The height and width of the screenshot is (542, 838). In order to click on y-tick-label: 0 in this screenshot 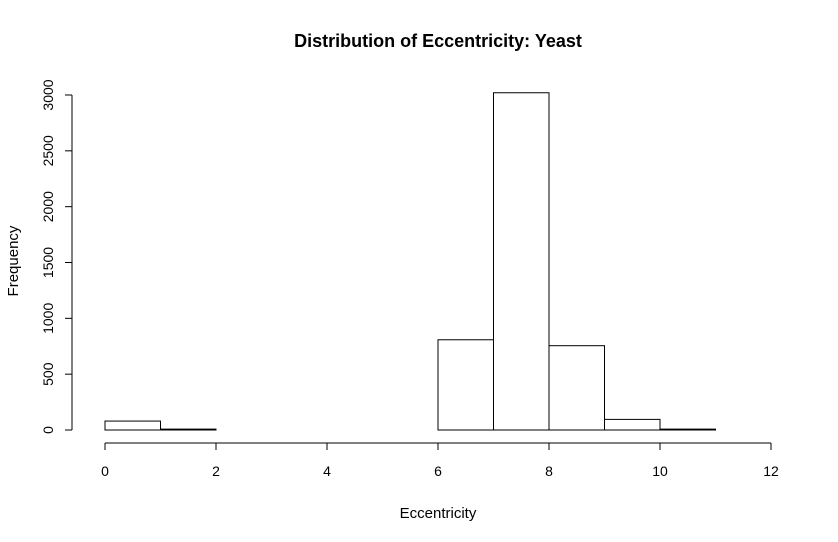, I will do `click(48, 430)`.